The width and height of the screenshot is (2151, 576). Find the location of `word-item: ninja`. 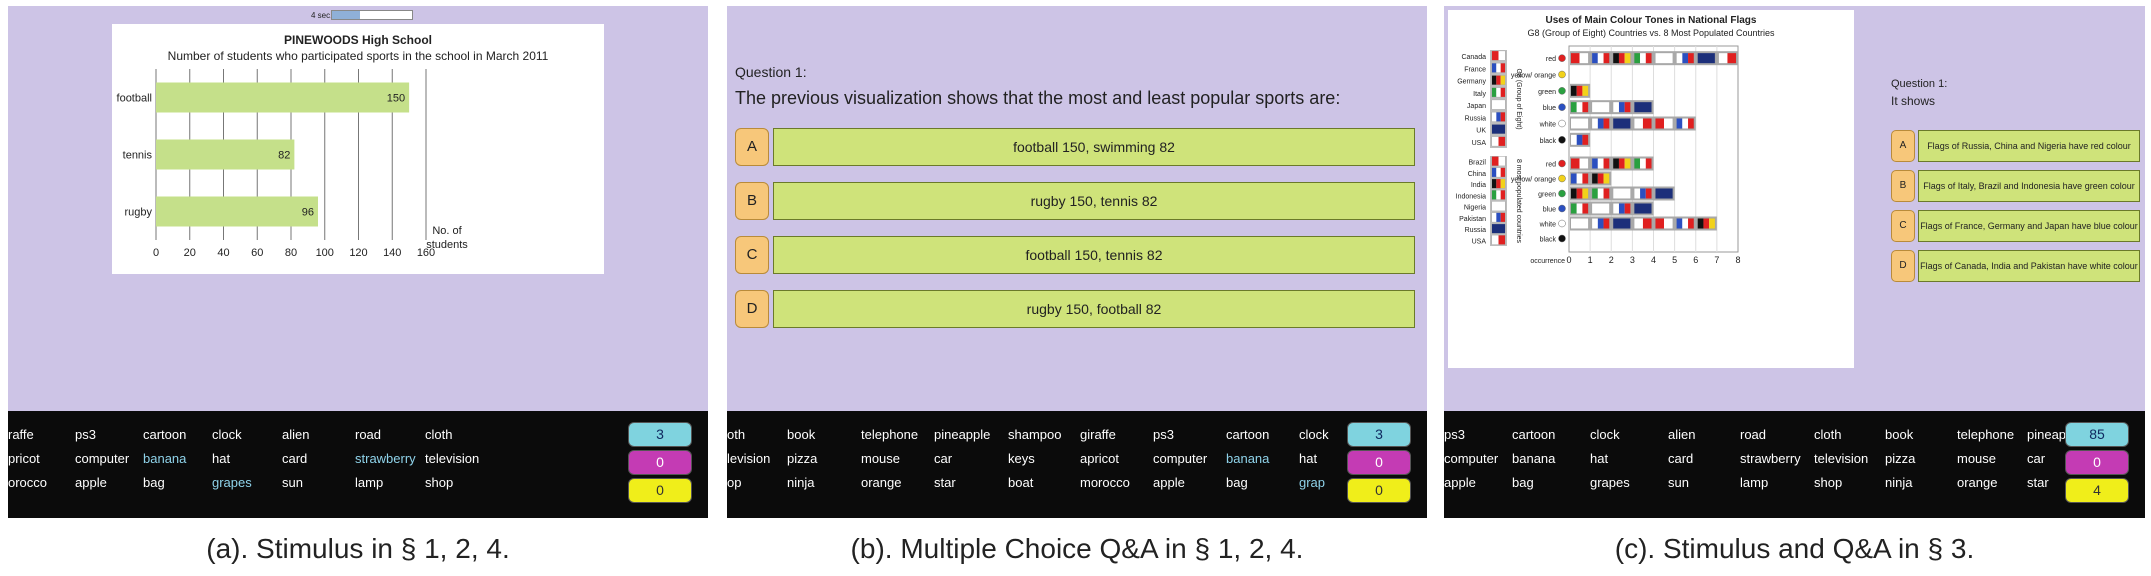

word-item: ninja is located at coordinates (801, 482).